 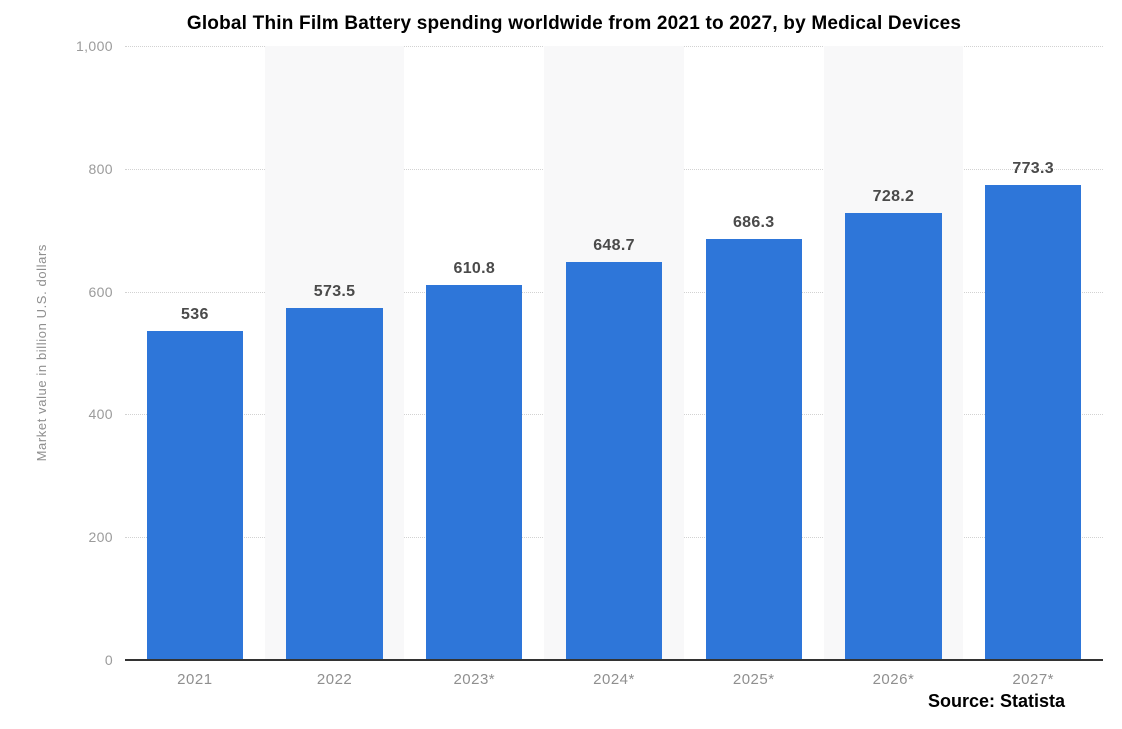 I want to click on bar-column: 728.2, so click(x=893, y=353).